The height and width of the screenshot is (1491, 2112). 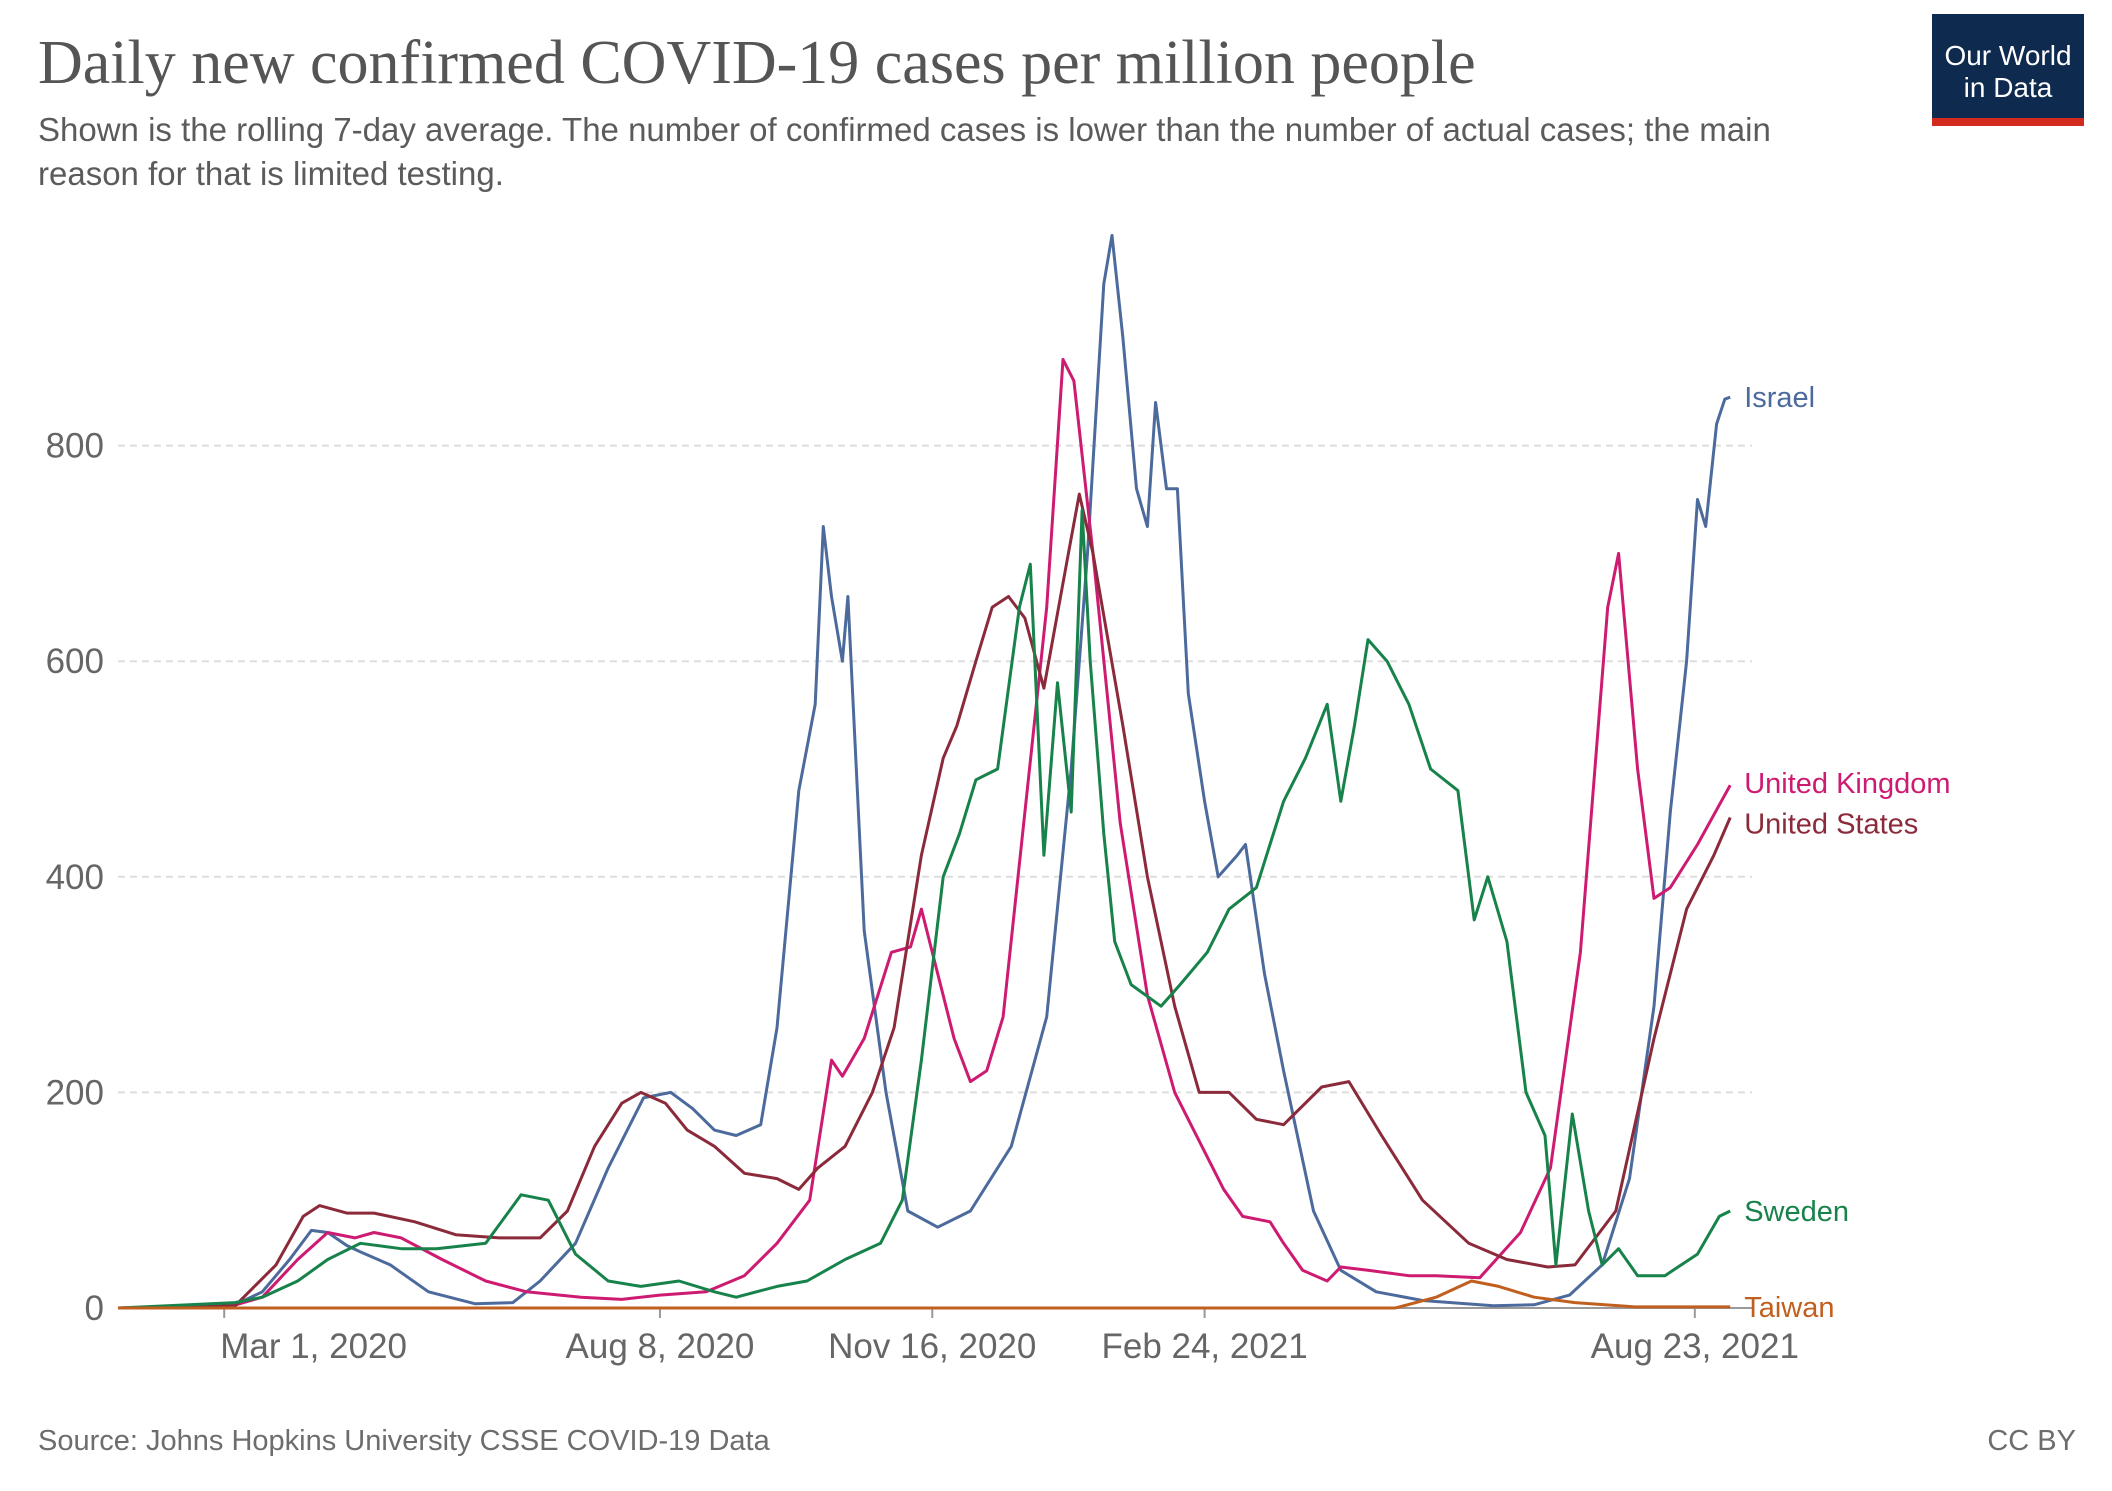 I want to click on y-tick-label: 800, so click(x=75, y=446).